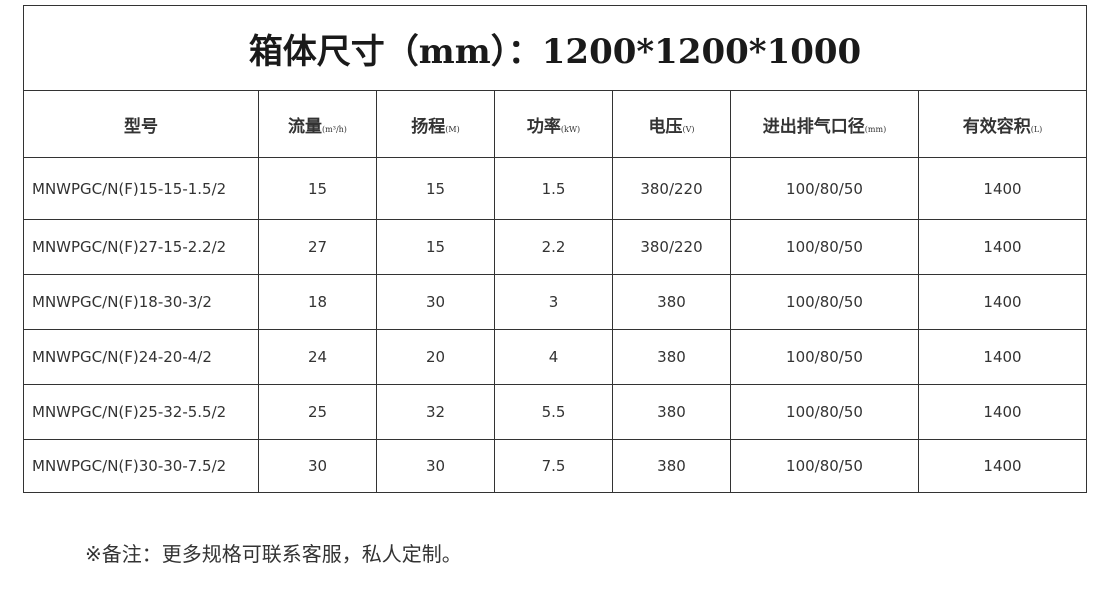  I want to click on table-cell: 3, so click(553, 302).